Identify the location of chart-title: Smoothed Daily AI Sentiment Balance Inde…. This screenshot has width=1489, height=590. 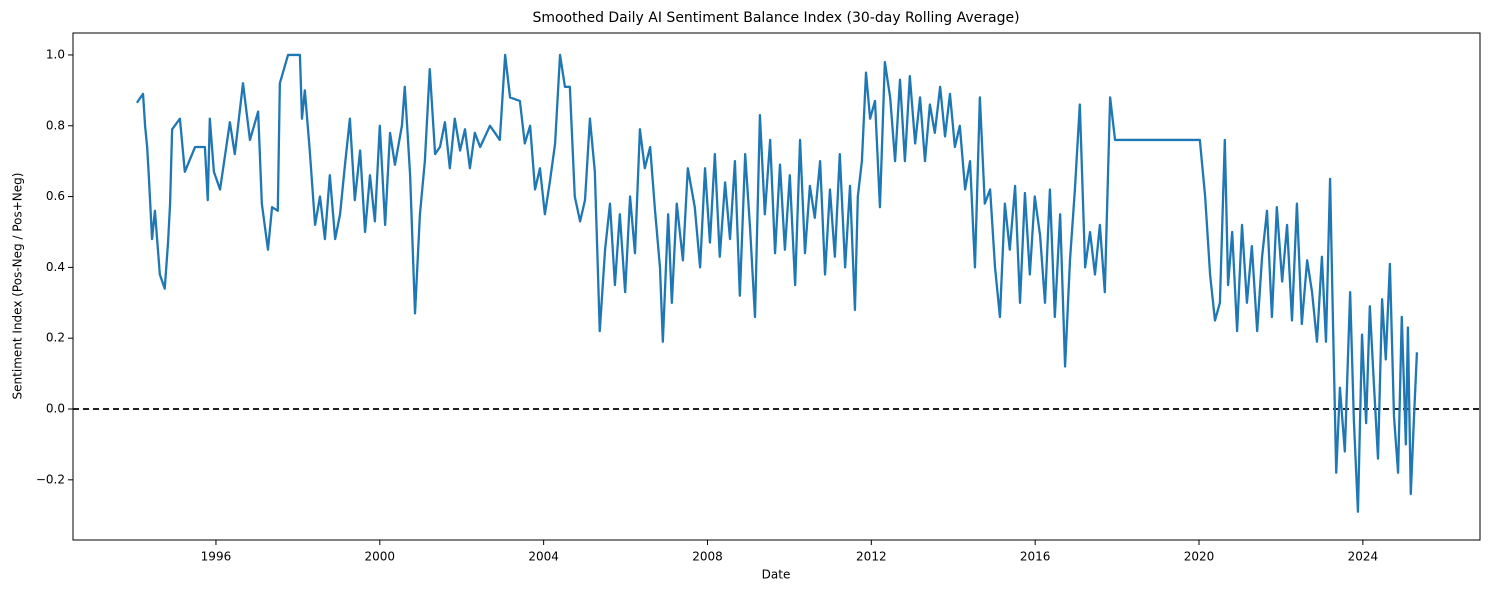
(775, 18).